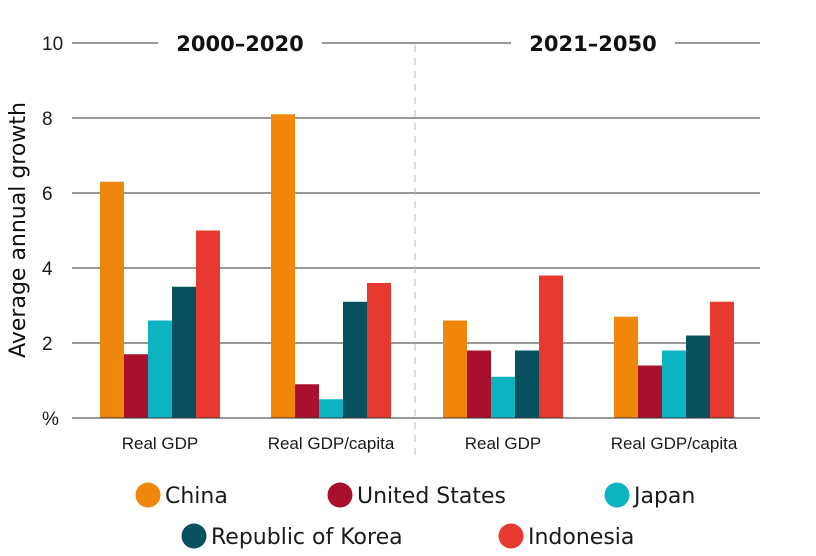 The image size is (816, 556). I want to click on y-unit-label: %, so click(50, 419).